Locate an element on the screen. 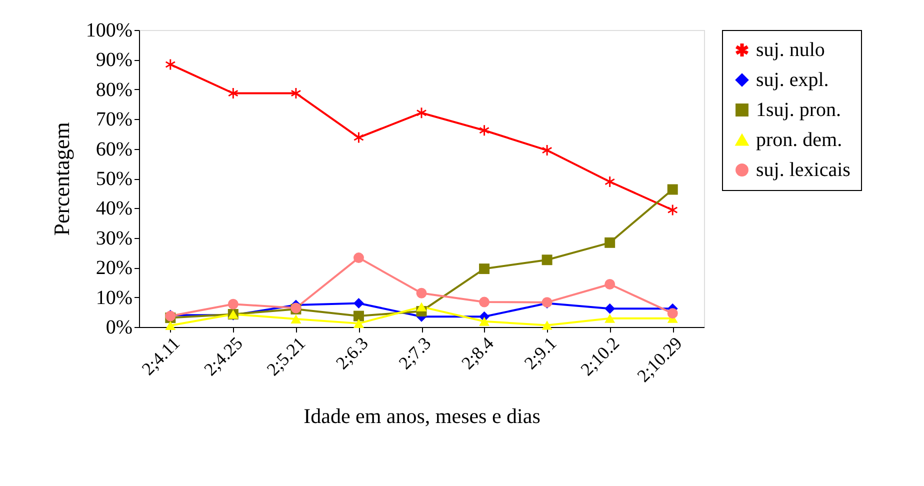 The image size is (924, 486). x-axis-title: Idade em anos, meses e dias is located at coordinates (422, 416).